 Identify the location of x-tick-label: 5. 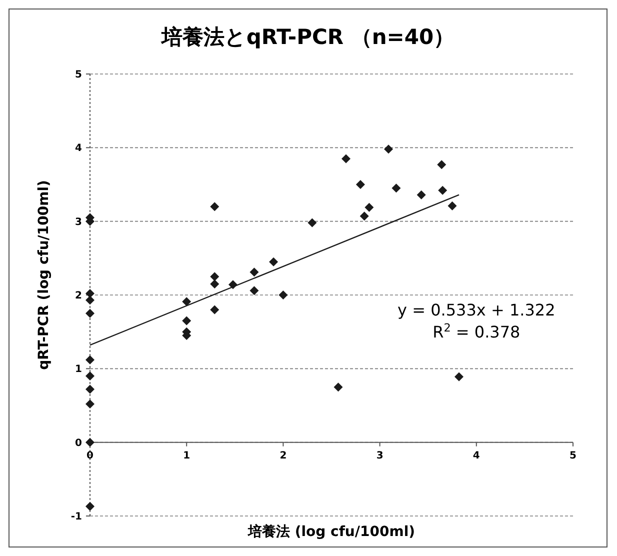
(573, 456).